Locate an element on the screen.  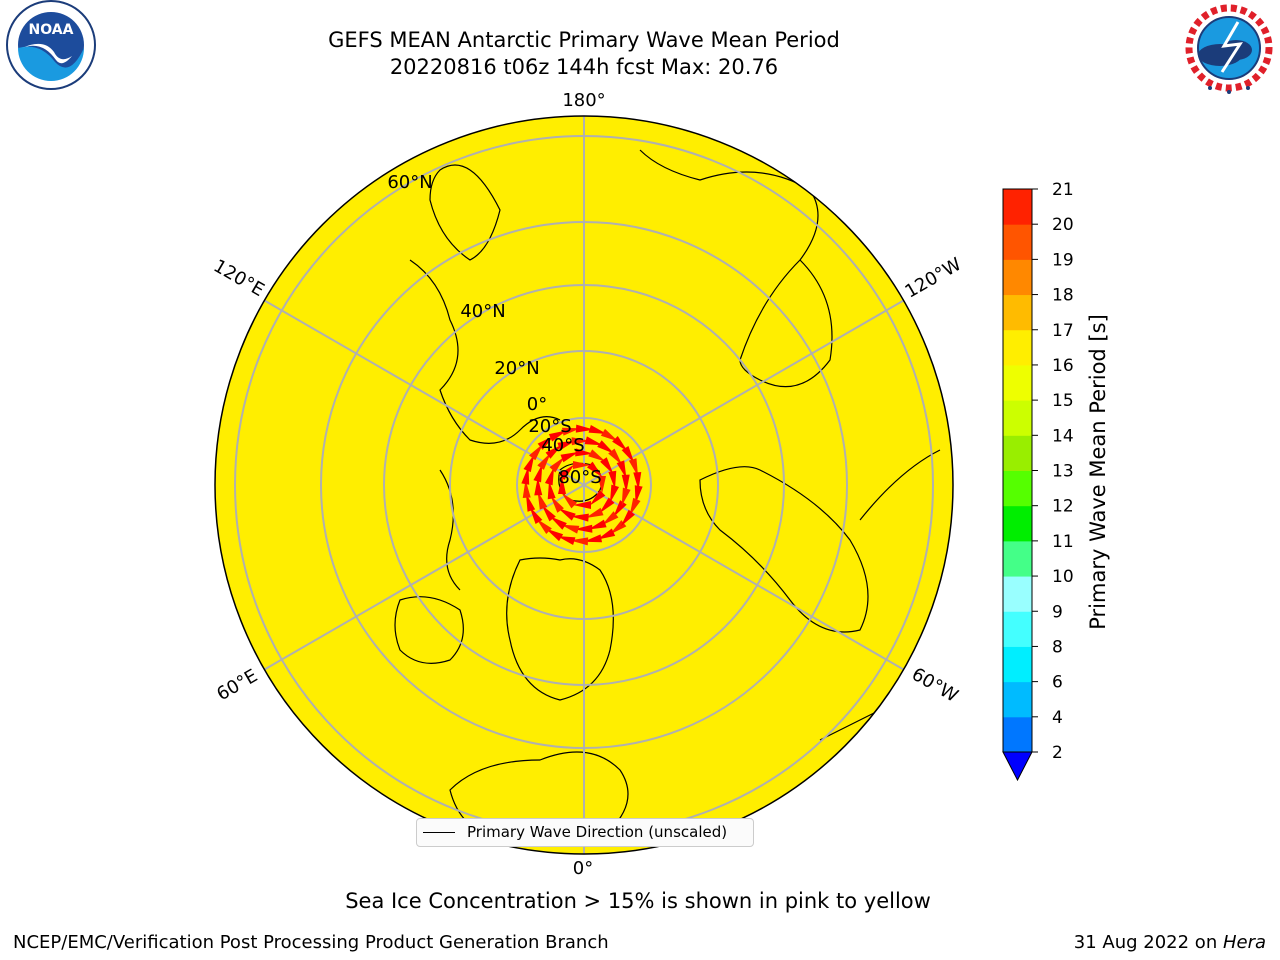
colorbar-label: Primary Wave Mean Period [s] is located at coordinates (1098, 472).